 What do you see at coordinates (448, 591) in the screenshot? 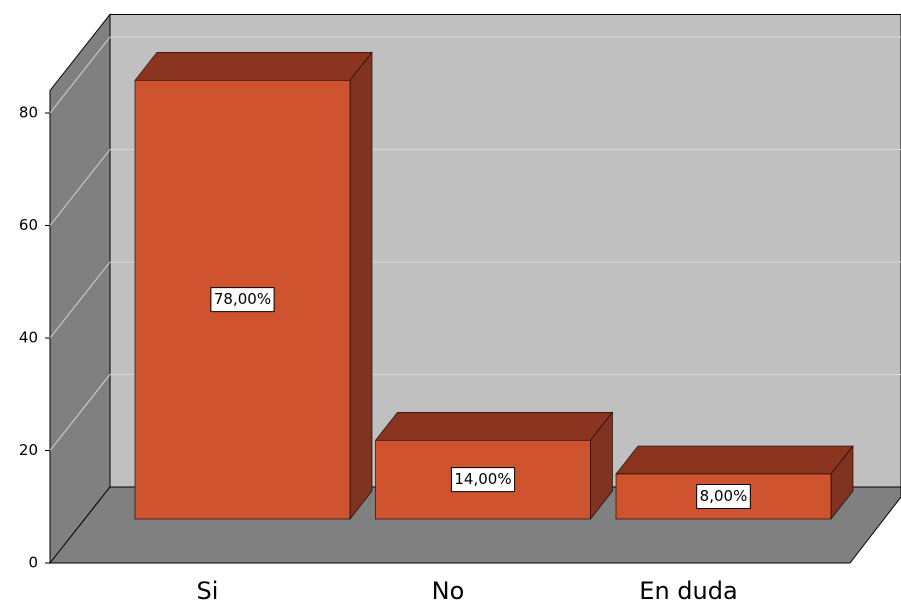
I see `x-tick-label: No` at bounding box center [448, 591].